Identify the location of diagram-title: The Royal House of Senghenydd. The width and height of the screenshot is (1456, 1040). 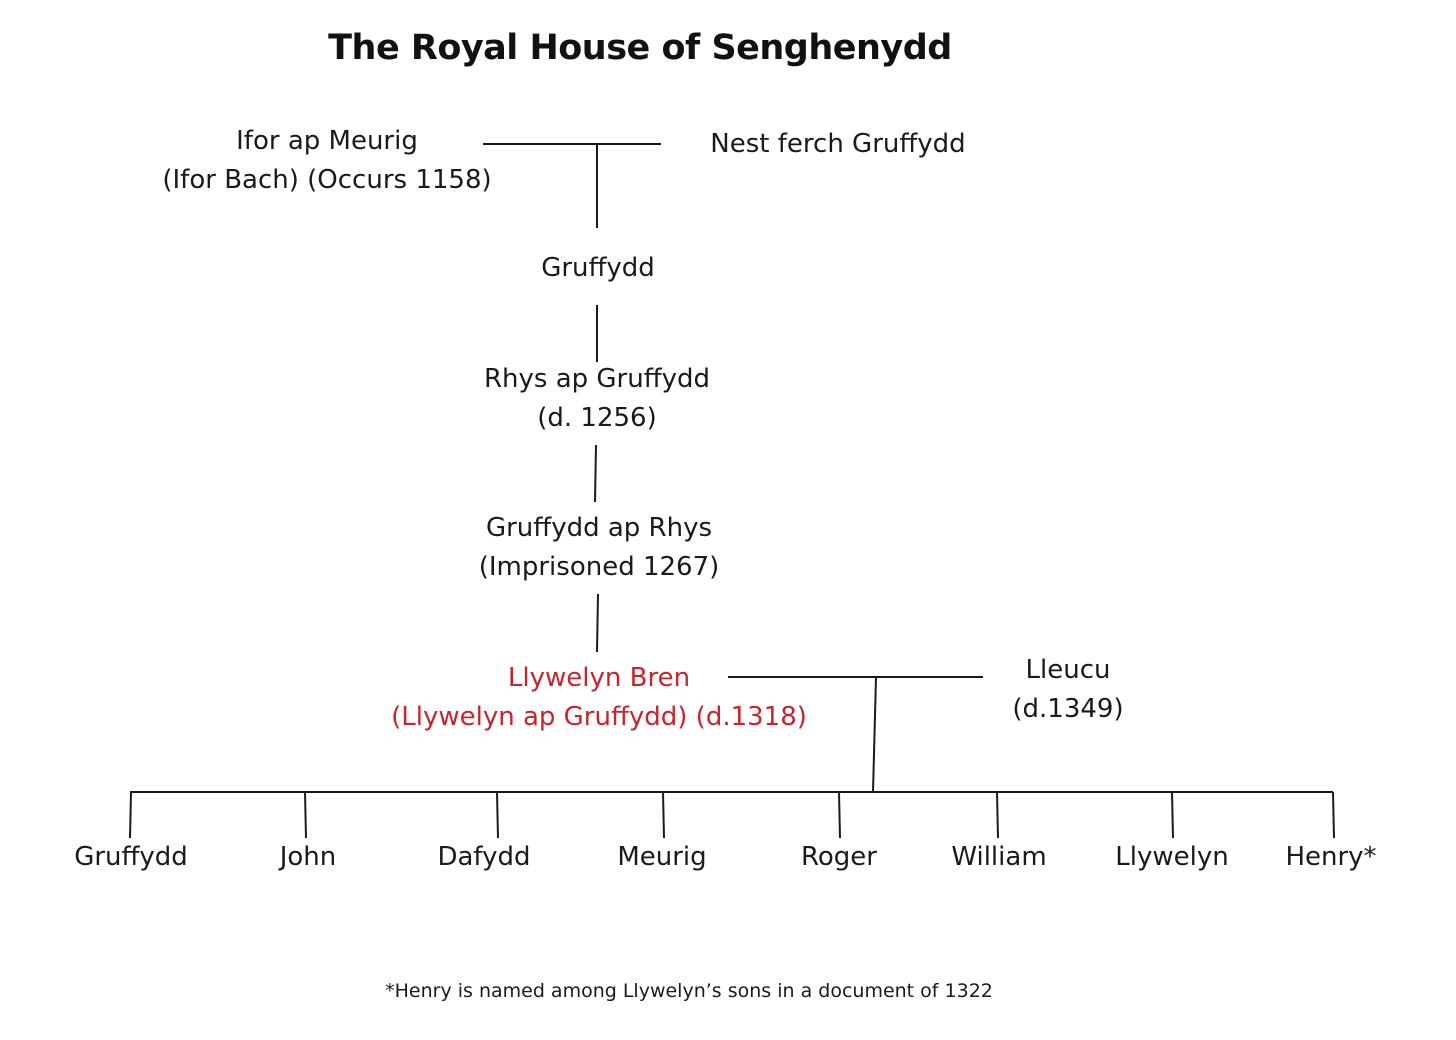
(640, 48).